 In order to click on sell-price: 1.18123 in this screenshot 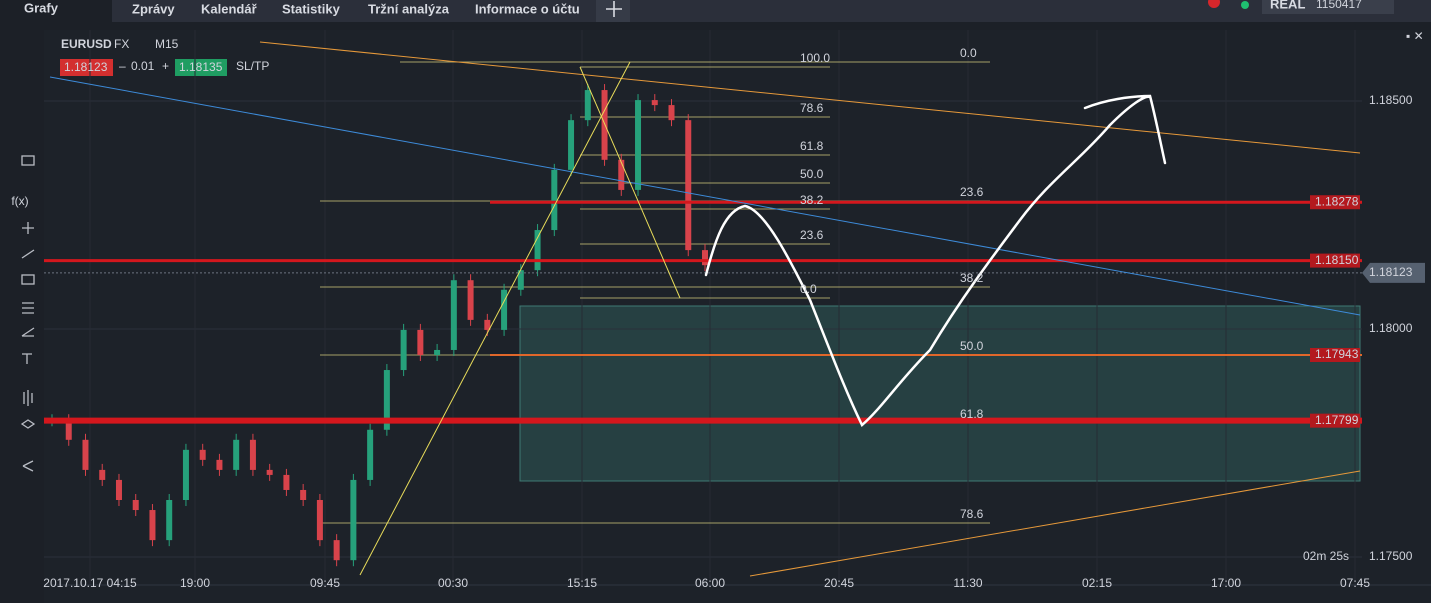, I will do `click(86, 67)`.